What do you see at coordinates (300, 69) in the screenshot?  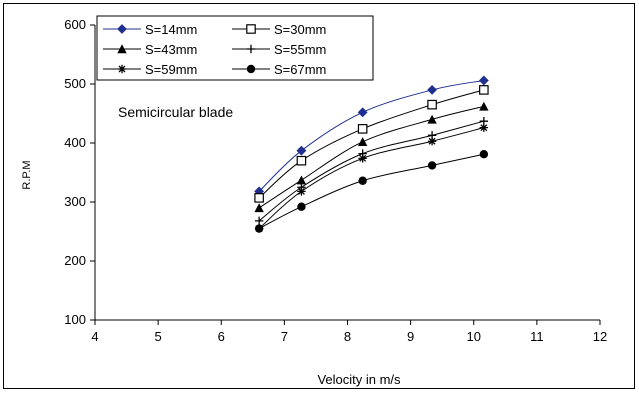 I see `legend-label: S=67mm` at bounding box center [300, 69].